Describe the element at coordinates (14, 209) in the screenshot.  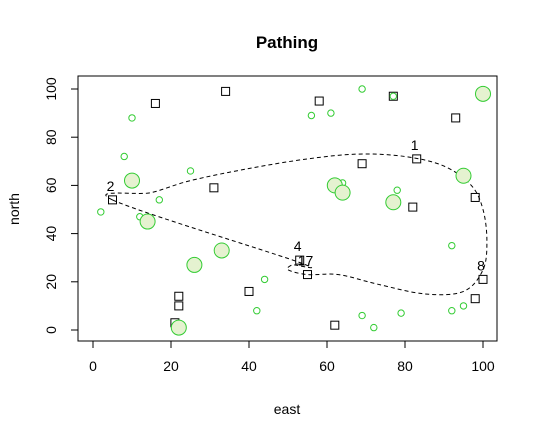
I see `y-axis-label: north` at that location.